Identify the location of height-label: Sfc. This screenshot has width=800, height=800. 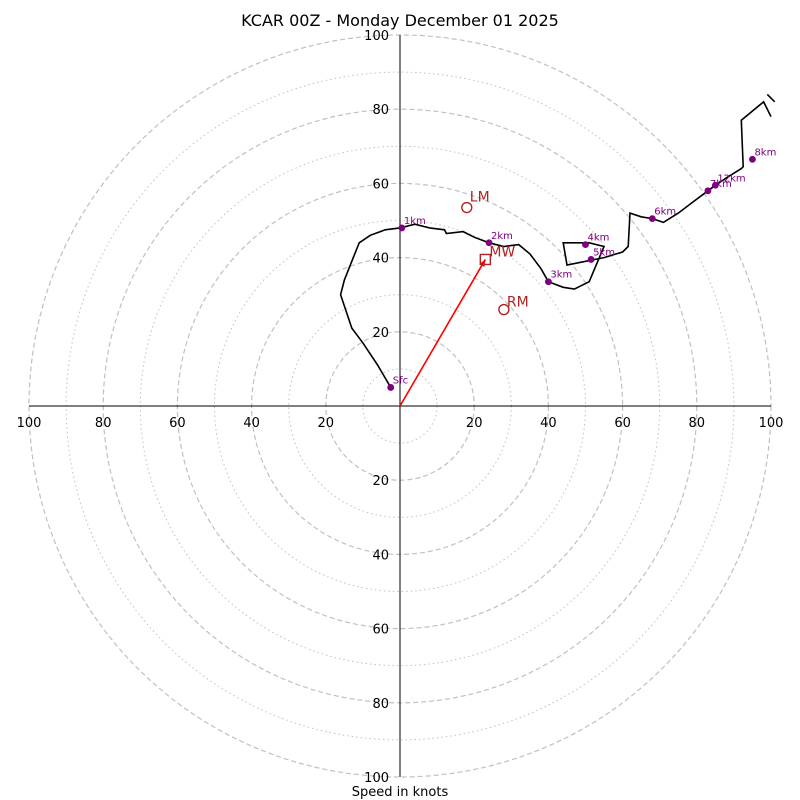
(400, 380).